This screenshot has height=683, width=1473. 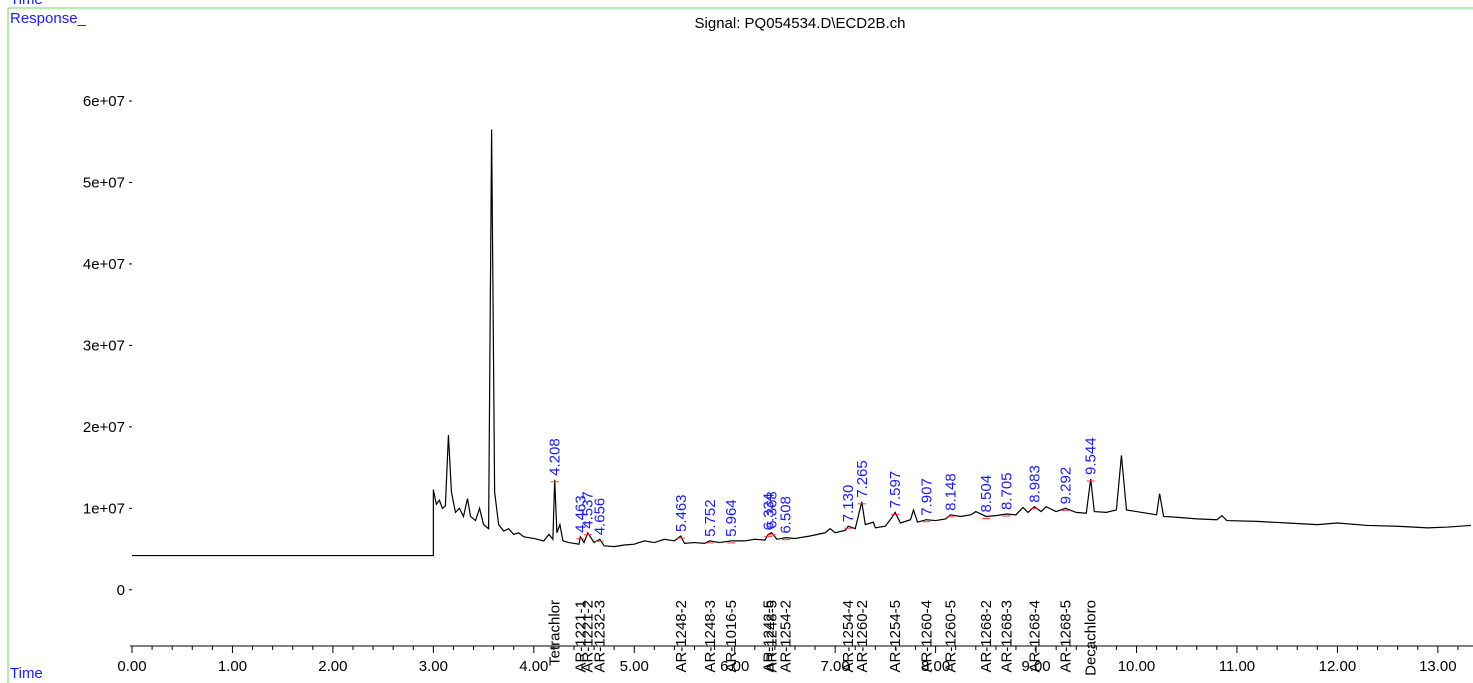 What do you see at coordinates (786, 515) in the screenshot?
I see `peak-label: 6.508` at bounding box center [786, 515].